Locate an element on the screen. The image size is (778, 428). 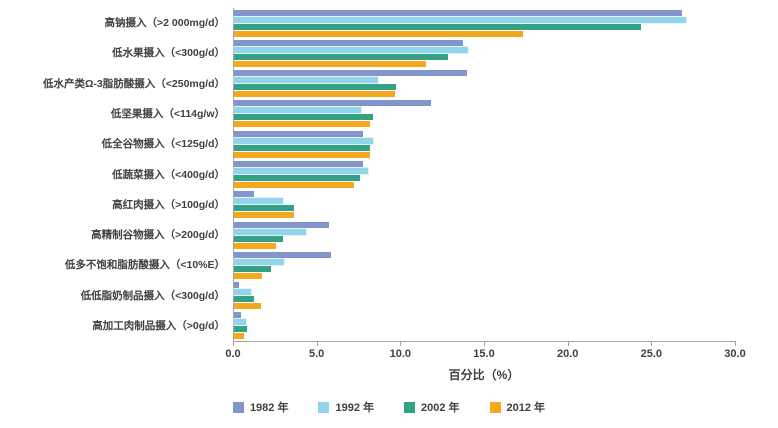
bar-2002 年-cat5 is located at coordinates (302, 147).